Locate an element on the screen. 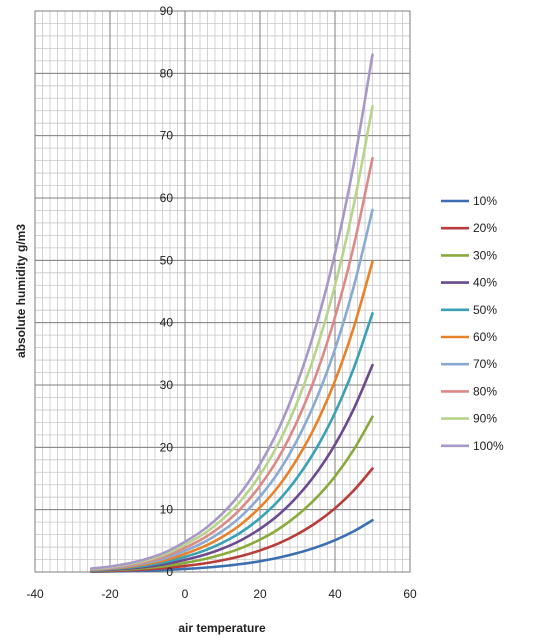 The image size is (548, 643). x-axis-title: air temperature is located at coordinates (222, 628).